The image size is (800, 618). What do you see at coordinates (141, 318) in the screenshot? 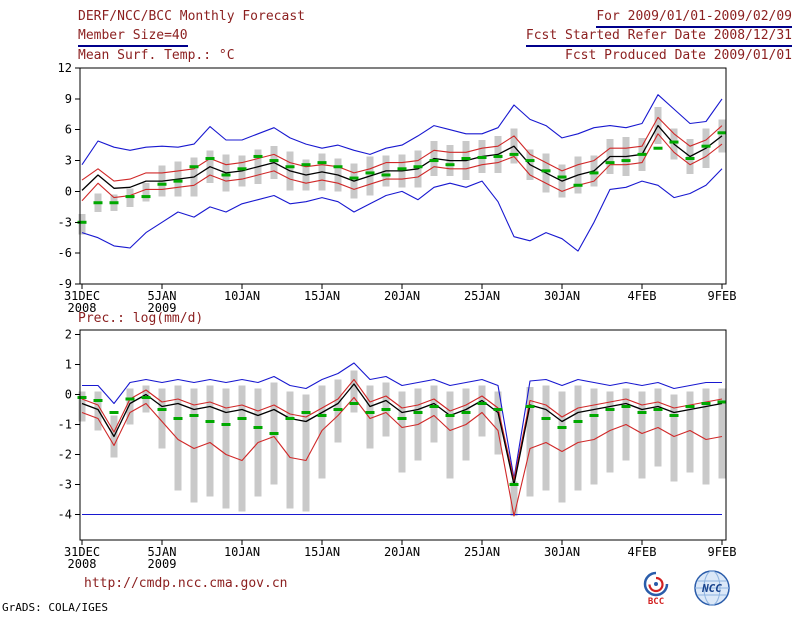
I see `prec-chart-title: Prec.: log(mm/d)` at bounding box center [141, 318].